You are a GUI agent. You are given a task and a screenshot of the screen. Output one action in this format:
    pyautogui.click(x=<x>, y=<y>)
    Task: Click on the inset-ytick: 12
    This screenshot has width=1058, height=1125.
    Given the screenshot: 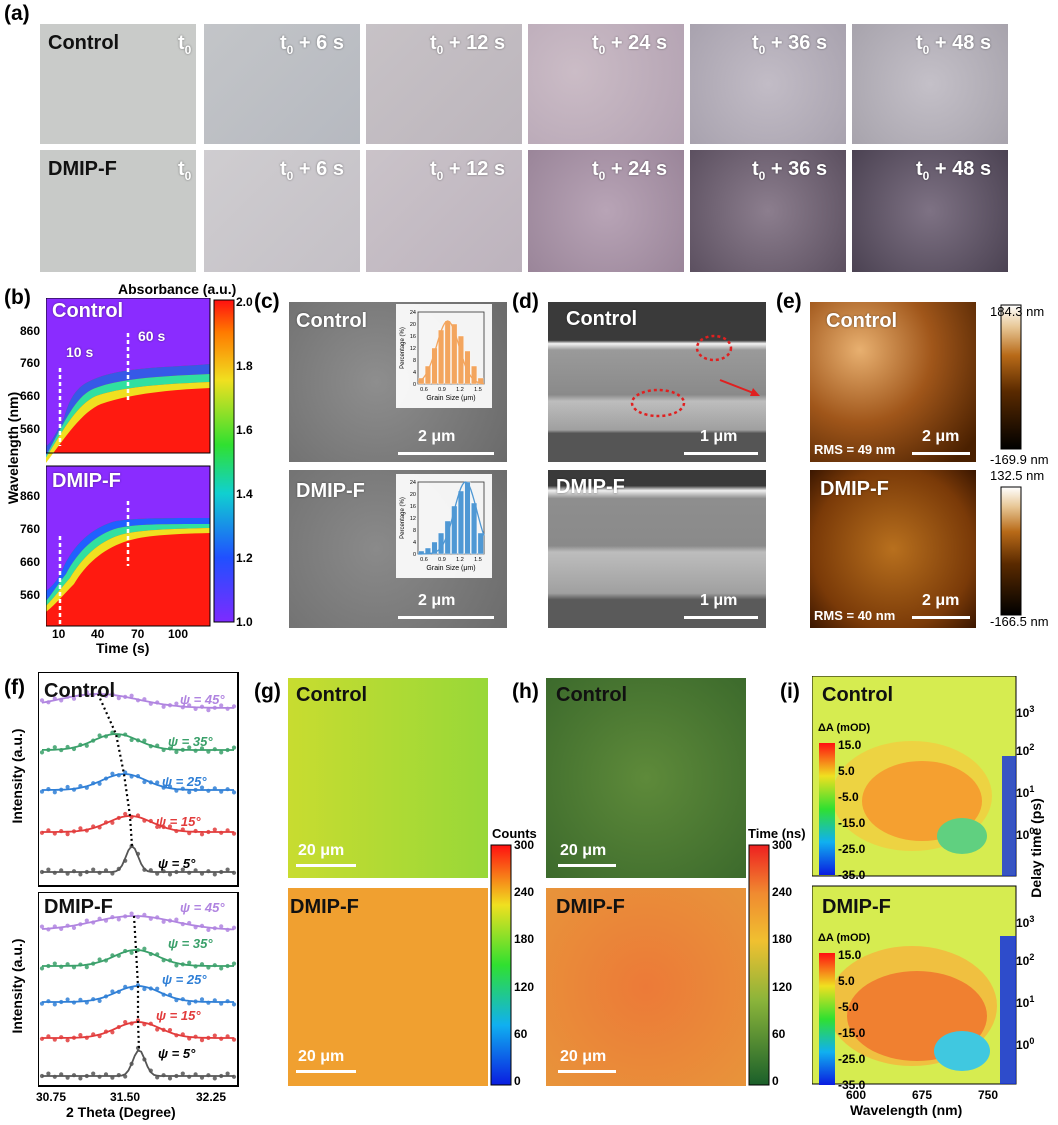 What is the action you would take?
    pyautogui.click(x=413, y=519)
    